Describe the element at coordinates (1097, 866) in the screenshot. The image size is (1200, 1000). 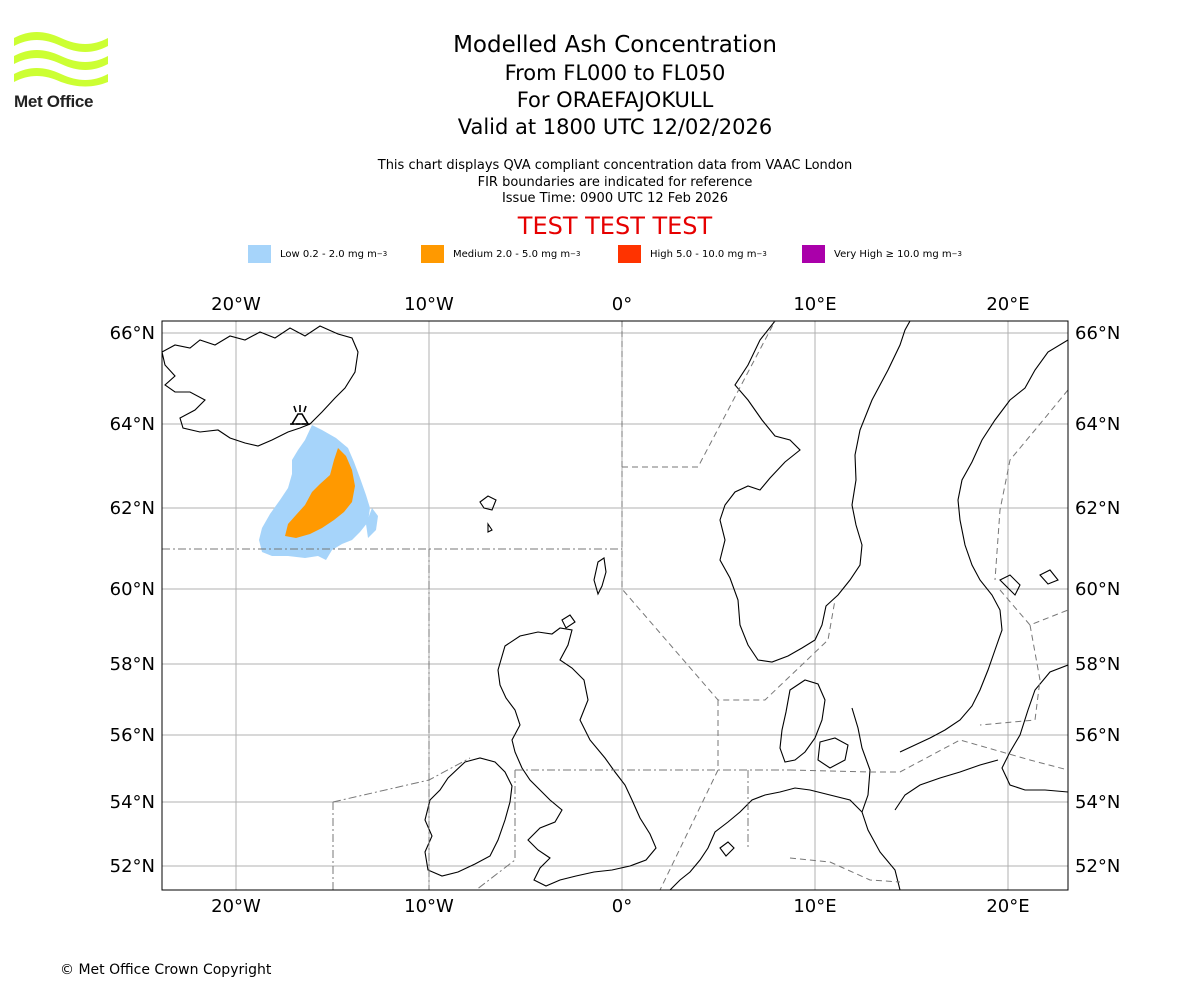
I see `lat-tick-52n-right: 52°N` at that location.